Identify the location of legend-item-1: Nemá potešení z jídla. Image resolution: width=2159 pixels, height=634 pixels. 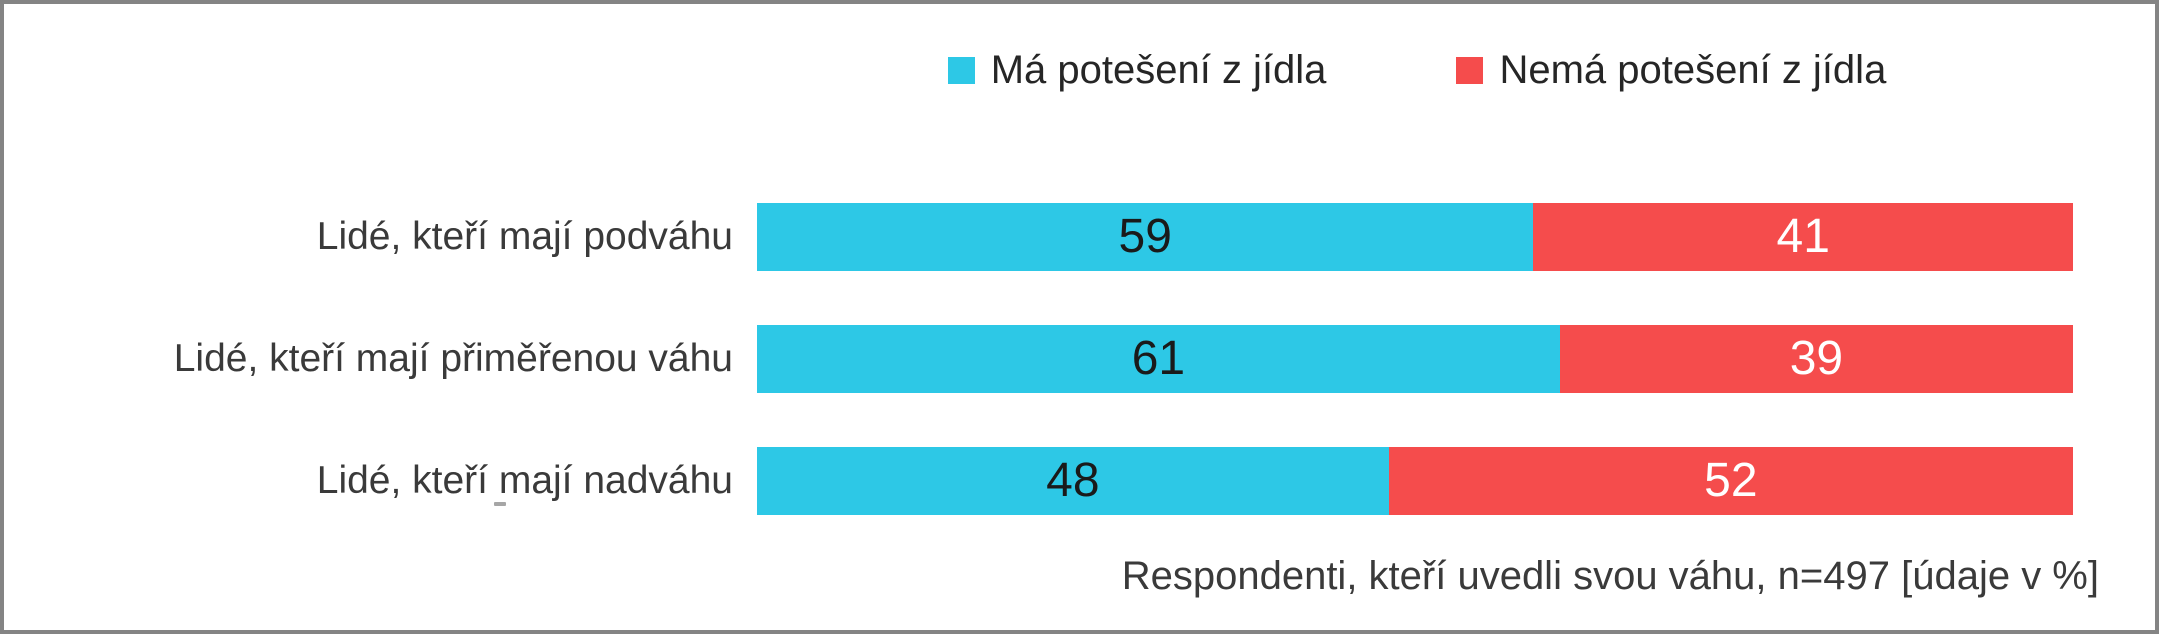
(1671, 70).